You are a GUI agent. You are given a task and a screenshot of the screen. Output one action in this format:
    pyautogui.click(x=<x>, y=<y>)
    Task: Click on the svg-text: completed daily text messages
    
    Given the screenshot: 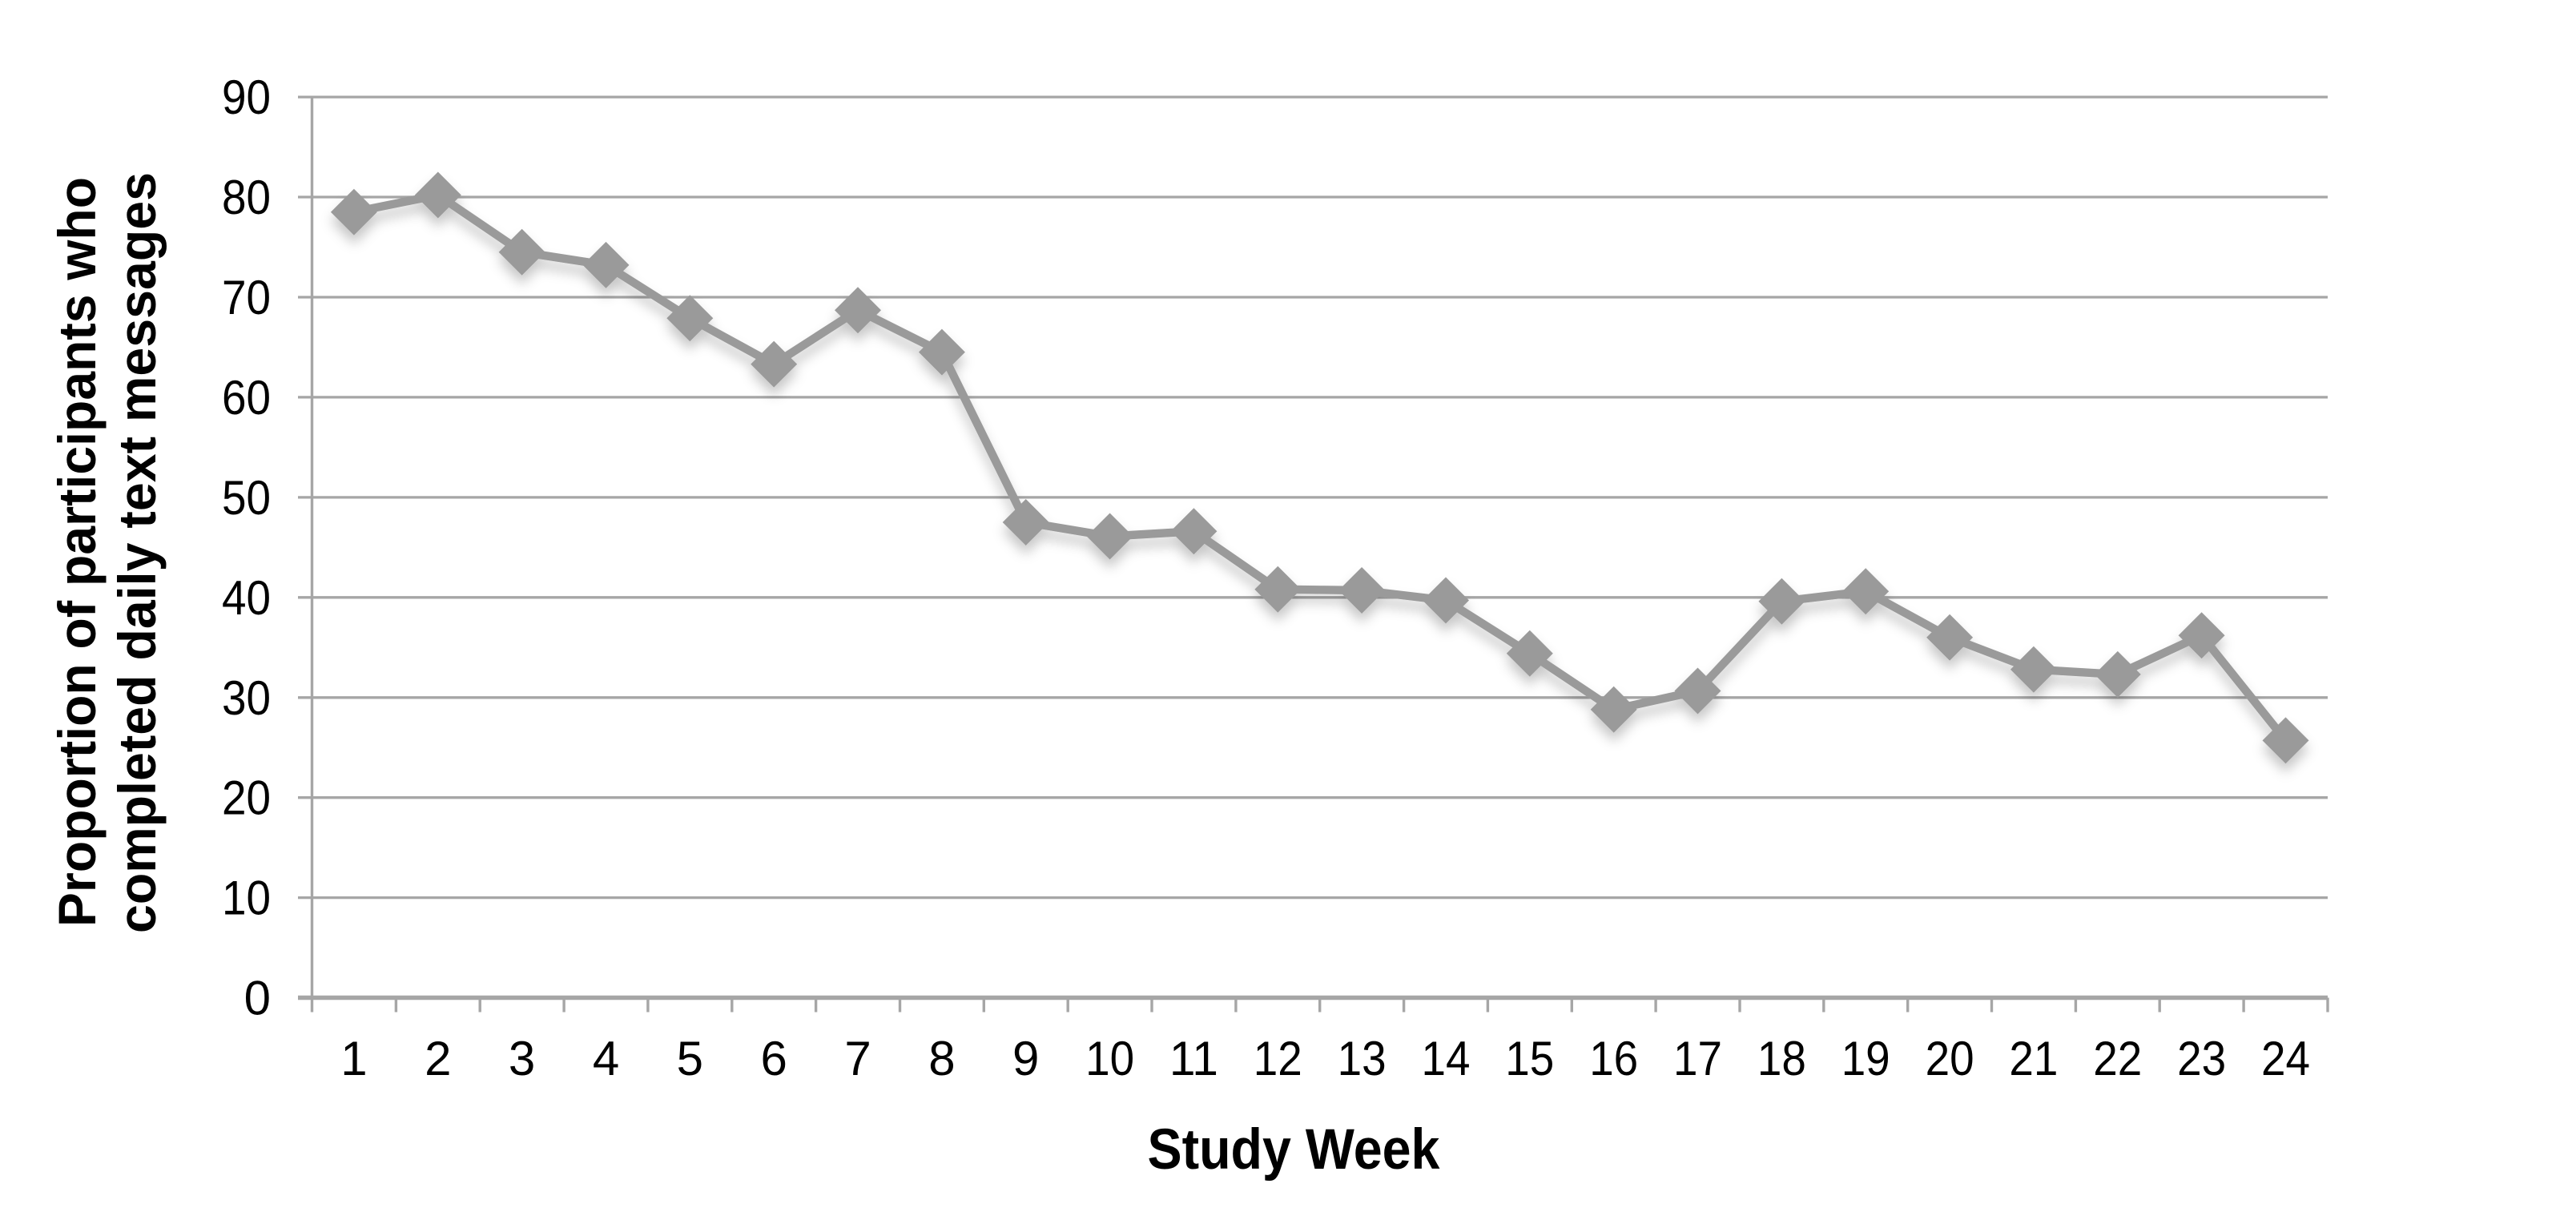 What is the action you would take?
    pyautogui.click(x=137, y=552)
    